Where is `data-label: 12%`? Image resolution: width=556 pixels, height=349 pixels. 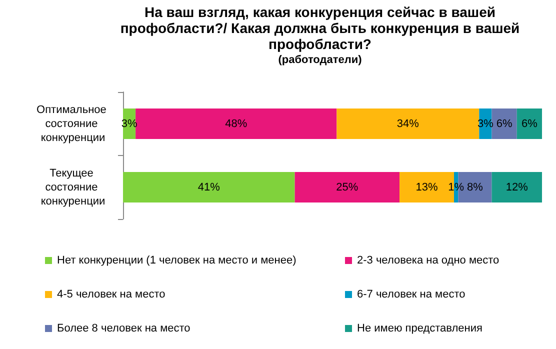
data-label: 12% is located at coordinates (517, 187).